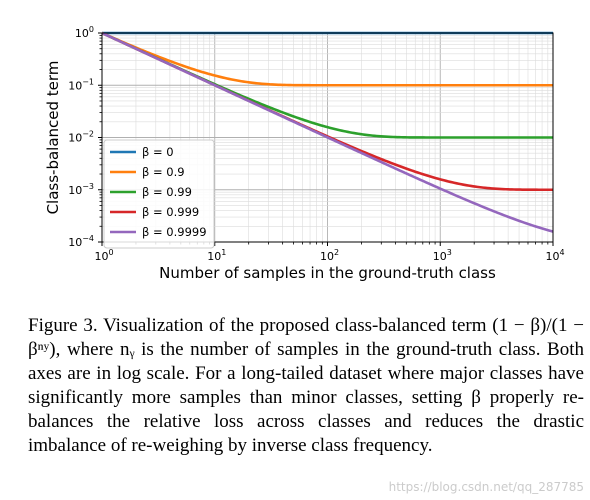  Describe the element at coordinates (81, 241) in the screenshot. I see `y-tick-label: 10⁻⁴` at that location.